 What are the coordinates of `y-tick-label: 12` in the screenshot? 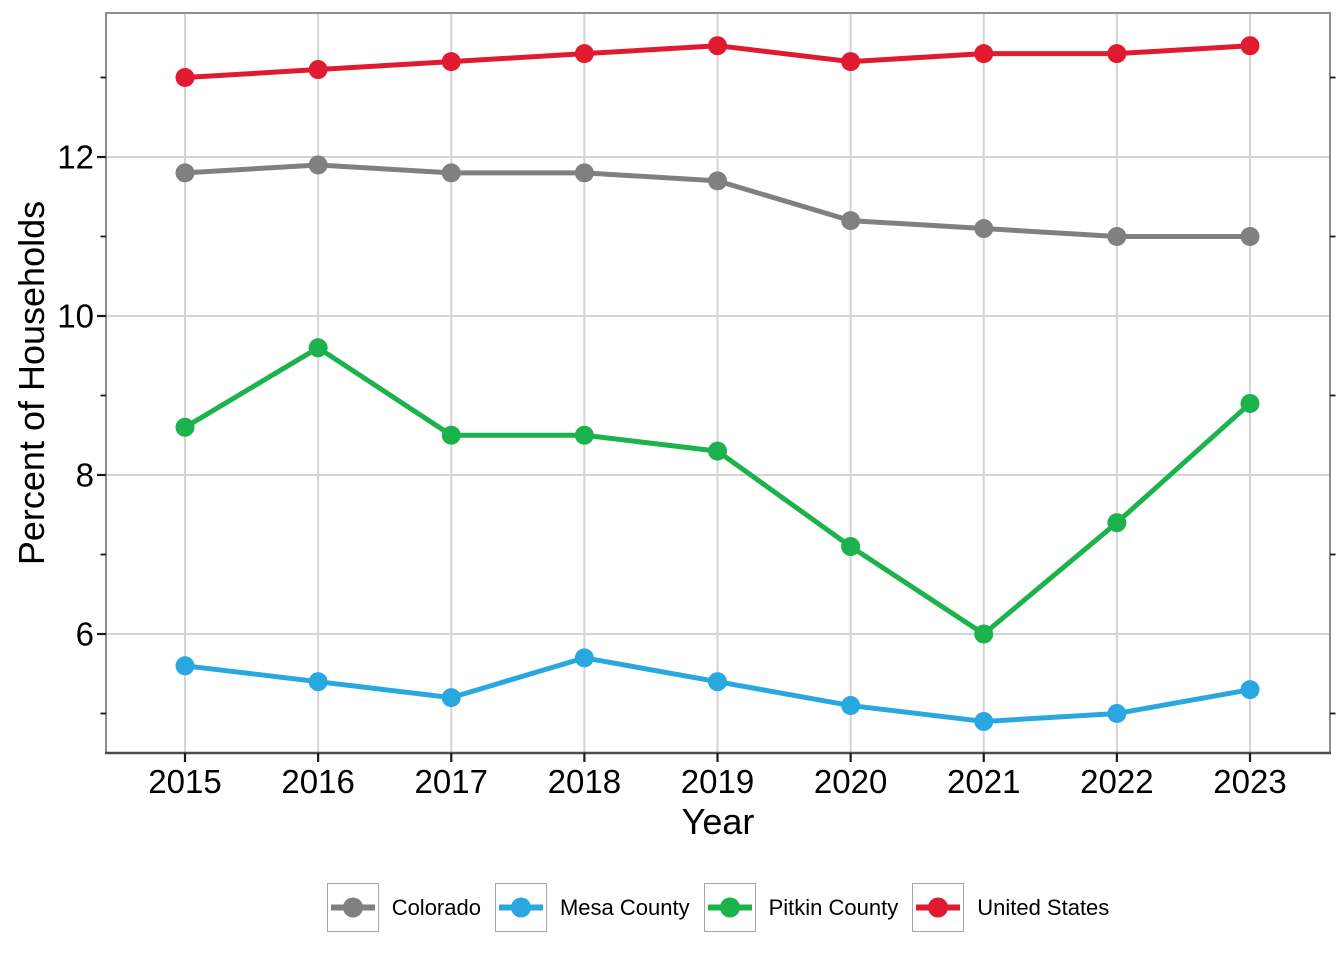 It's located at (75, 157).